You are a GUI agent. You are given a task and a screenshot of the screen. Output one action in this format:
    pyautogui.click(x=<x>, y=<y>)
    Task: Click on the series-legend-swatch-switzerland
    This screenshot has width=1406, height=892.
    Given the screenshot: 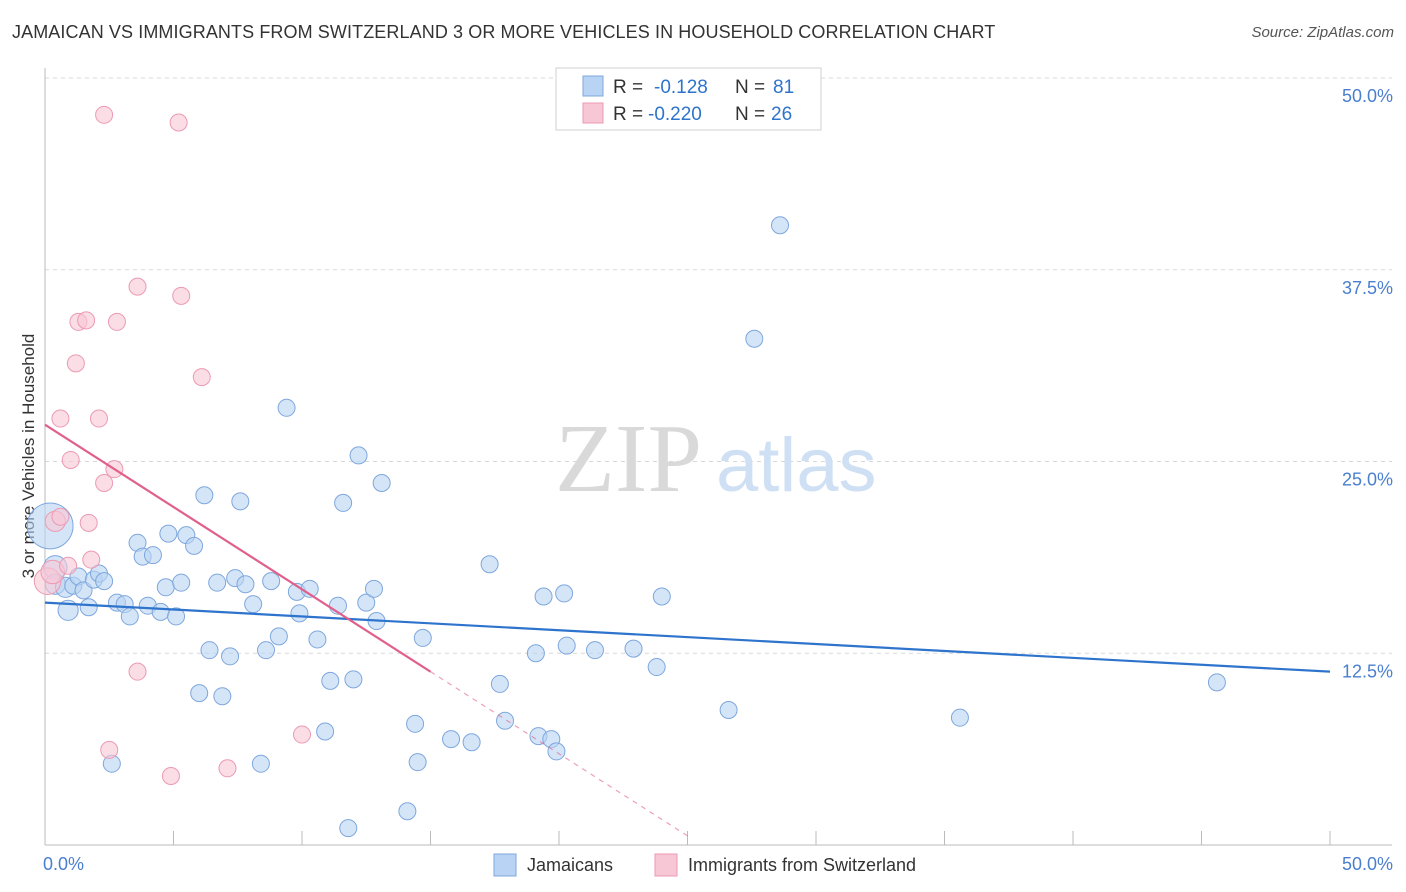 What is the action you would take?
    pyautogui.click(x=666, y=865)
    